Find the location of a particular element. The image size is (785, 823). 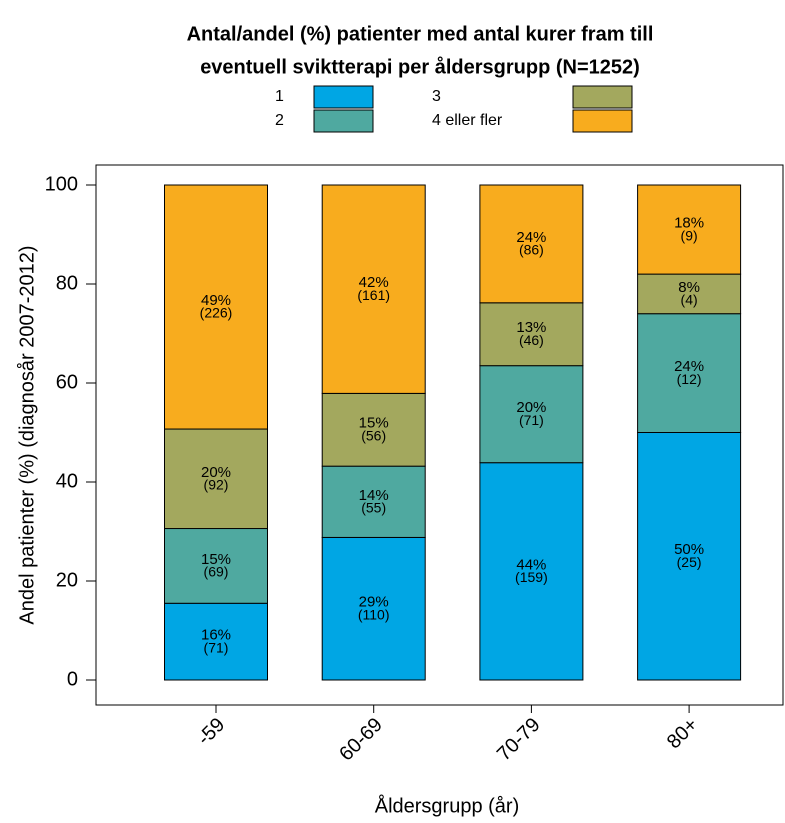

y-tick-label: 40 is located at coordinates (67, 481).